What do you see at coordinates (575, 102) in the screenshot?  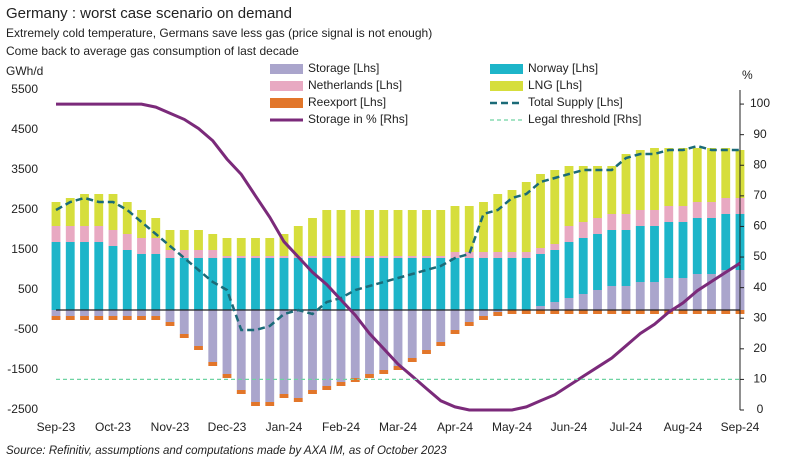 I see `legend-label: Total Supply [Lhs]` at bounding box center [575, 102].